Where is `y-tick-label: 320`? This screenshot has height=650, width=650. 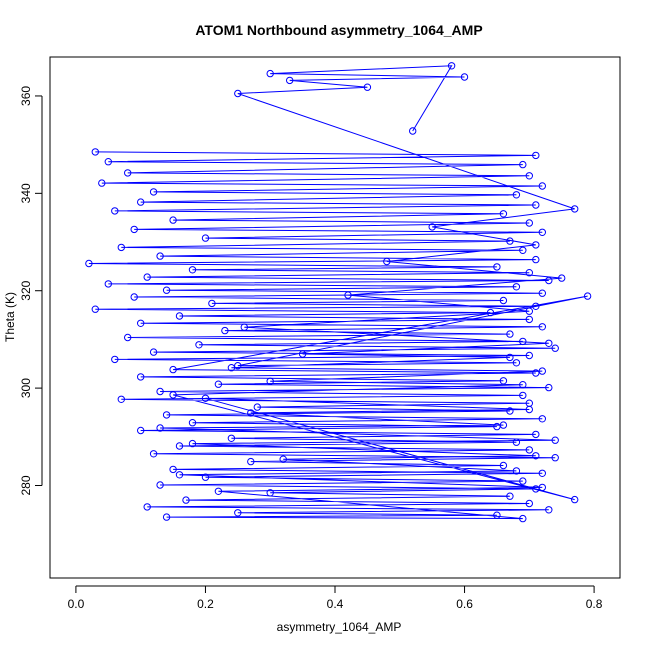 y-tick-label: 320 is located at coordinates (26, 290).